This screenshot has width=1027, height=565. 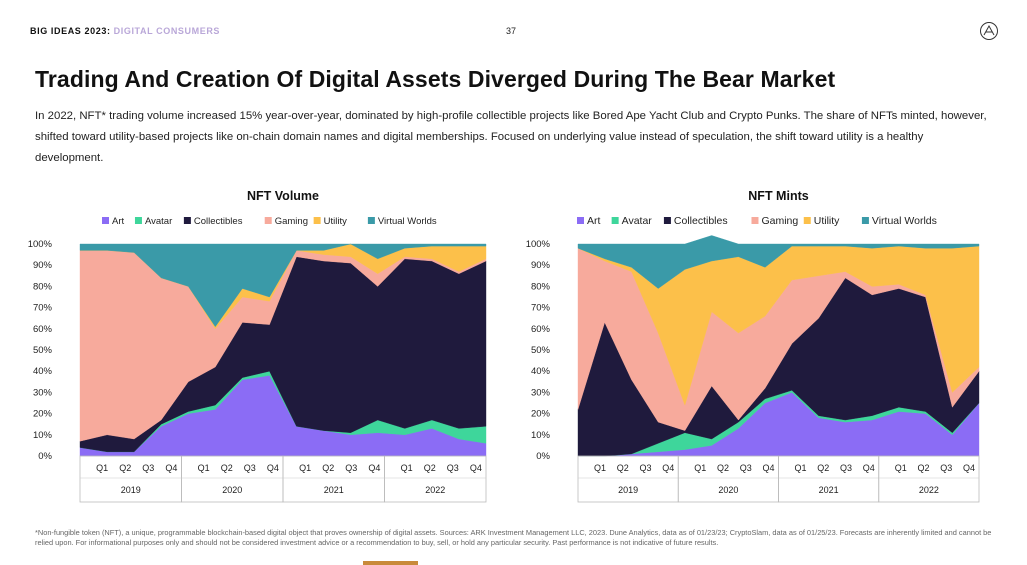 I want to click on report-header: BIG IDEAS 2023: DIGITAL CONSUMERS, so click(x=125, y=31).